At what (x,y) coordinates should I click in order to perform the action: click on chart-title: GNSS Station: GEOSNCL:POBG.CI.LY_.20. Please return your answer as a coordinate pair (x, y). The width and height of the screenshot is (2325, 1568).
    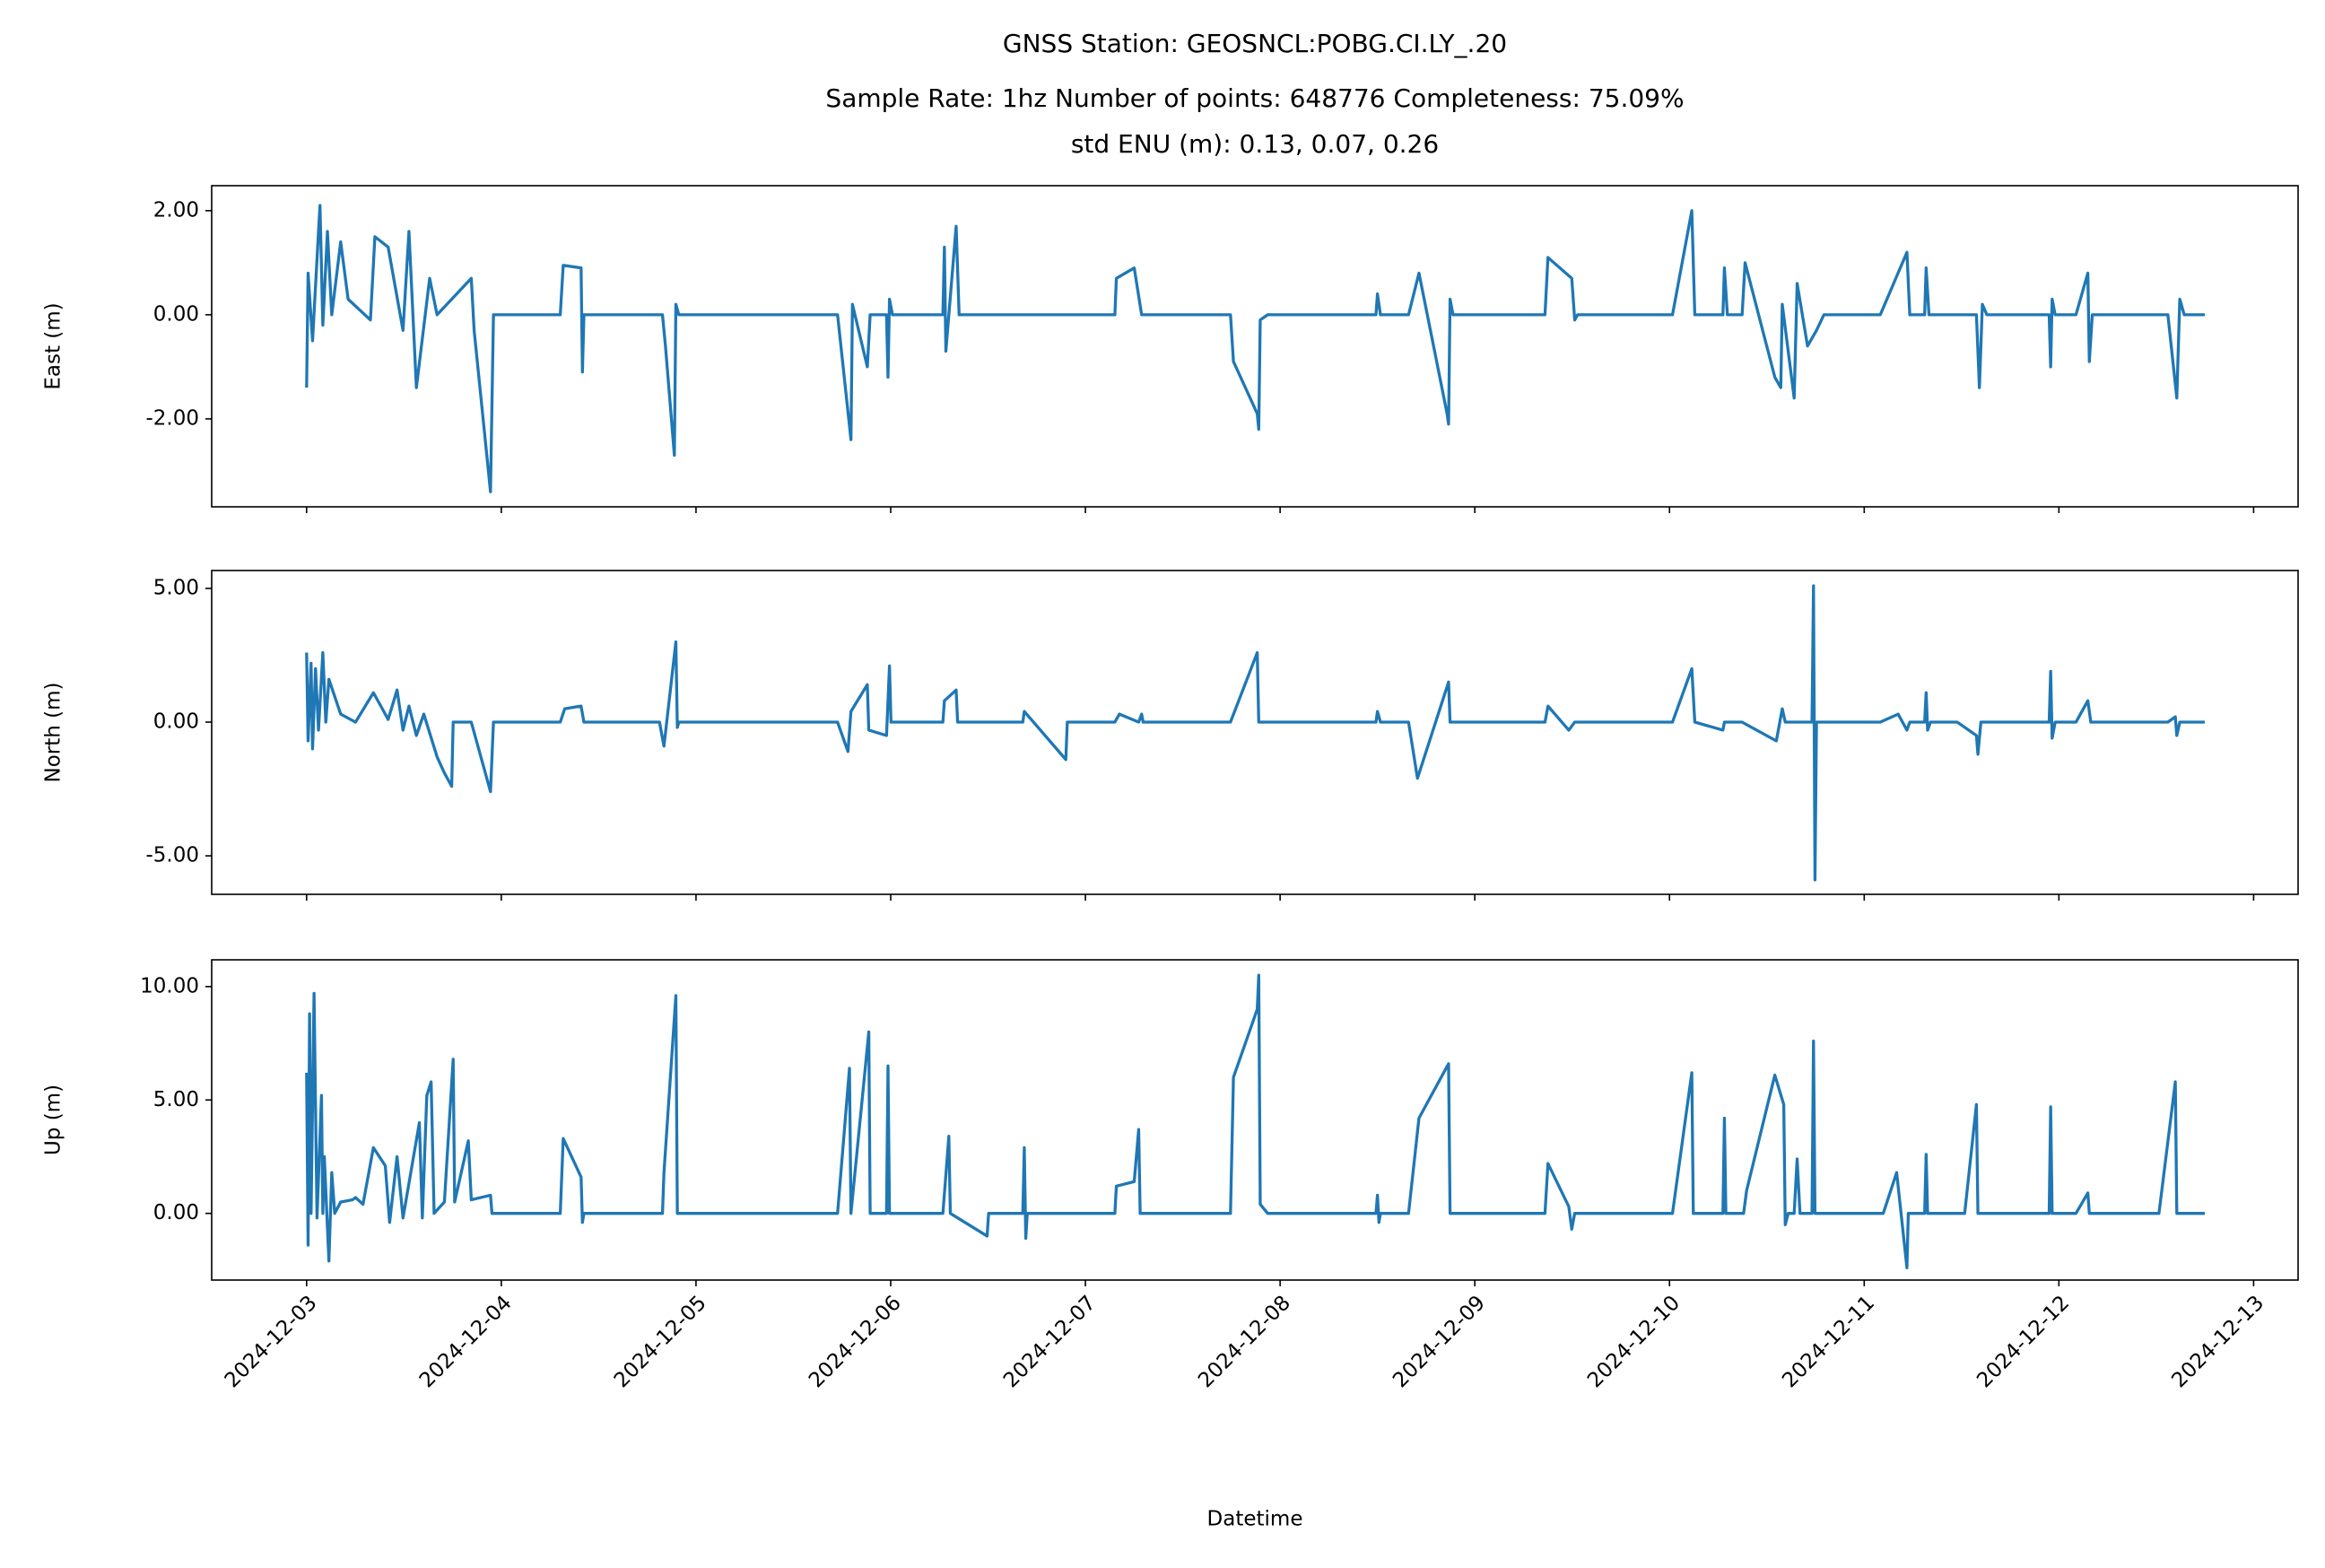
    Looking at the image, I should click on (1255, 43).